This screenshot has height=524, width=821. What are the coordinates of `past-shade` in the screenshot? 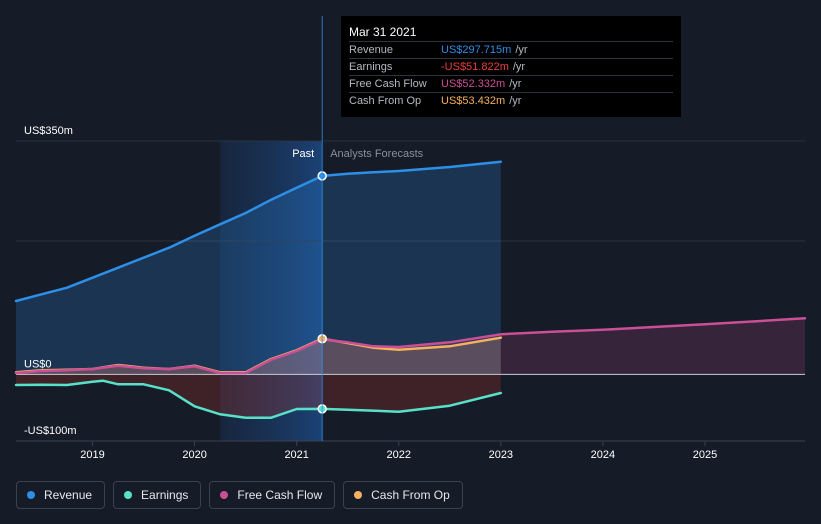 It's located at (271, 291).